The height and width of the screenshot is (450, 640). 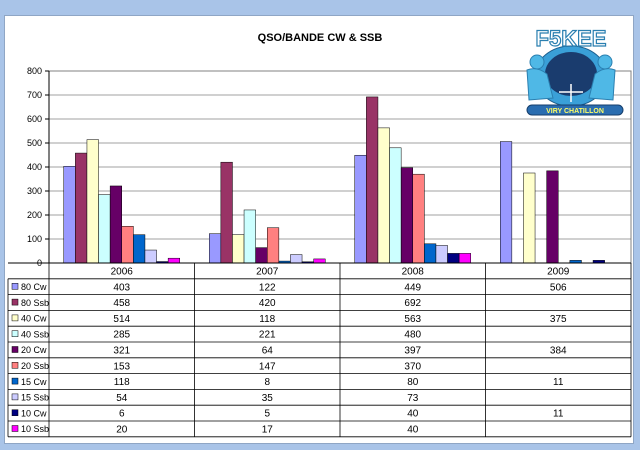 What do you see at coordinates (34, 382) in the screenshot?
I see `series-label: 15 Cw` at bounding box center [34, 382].